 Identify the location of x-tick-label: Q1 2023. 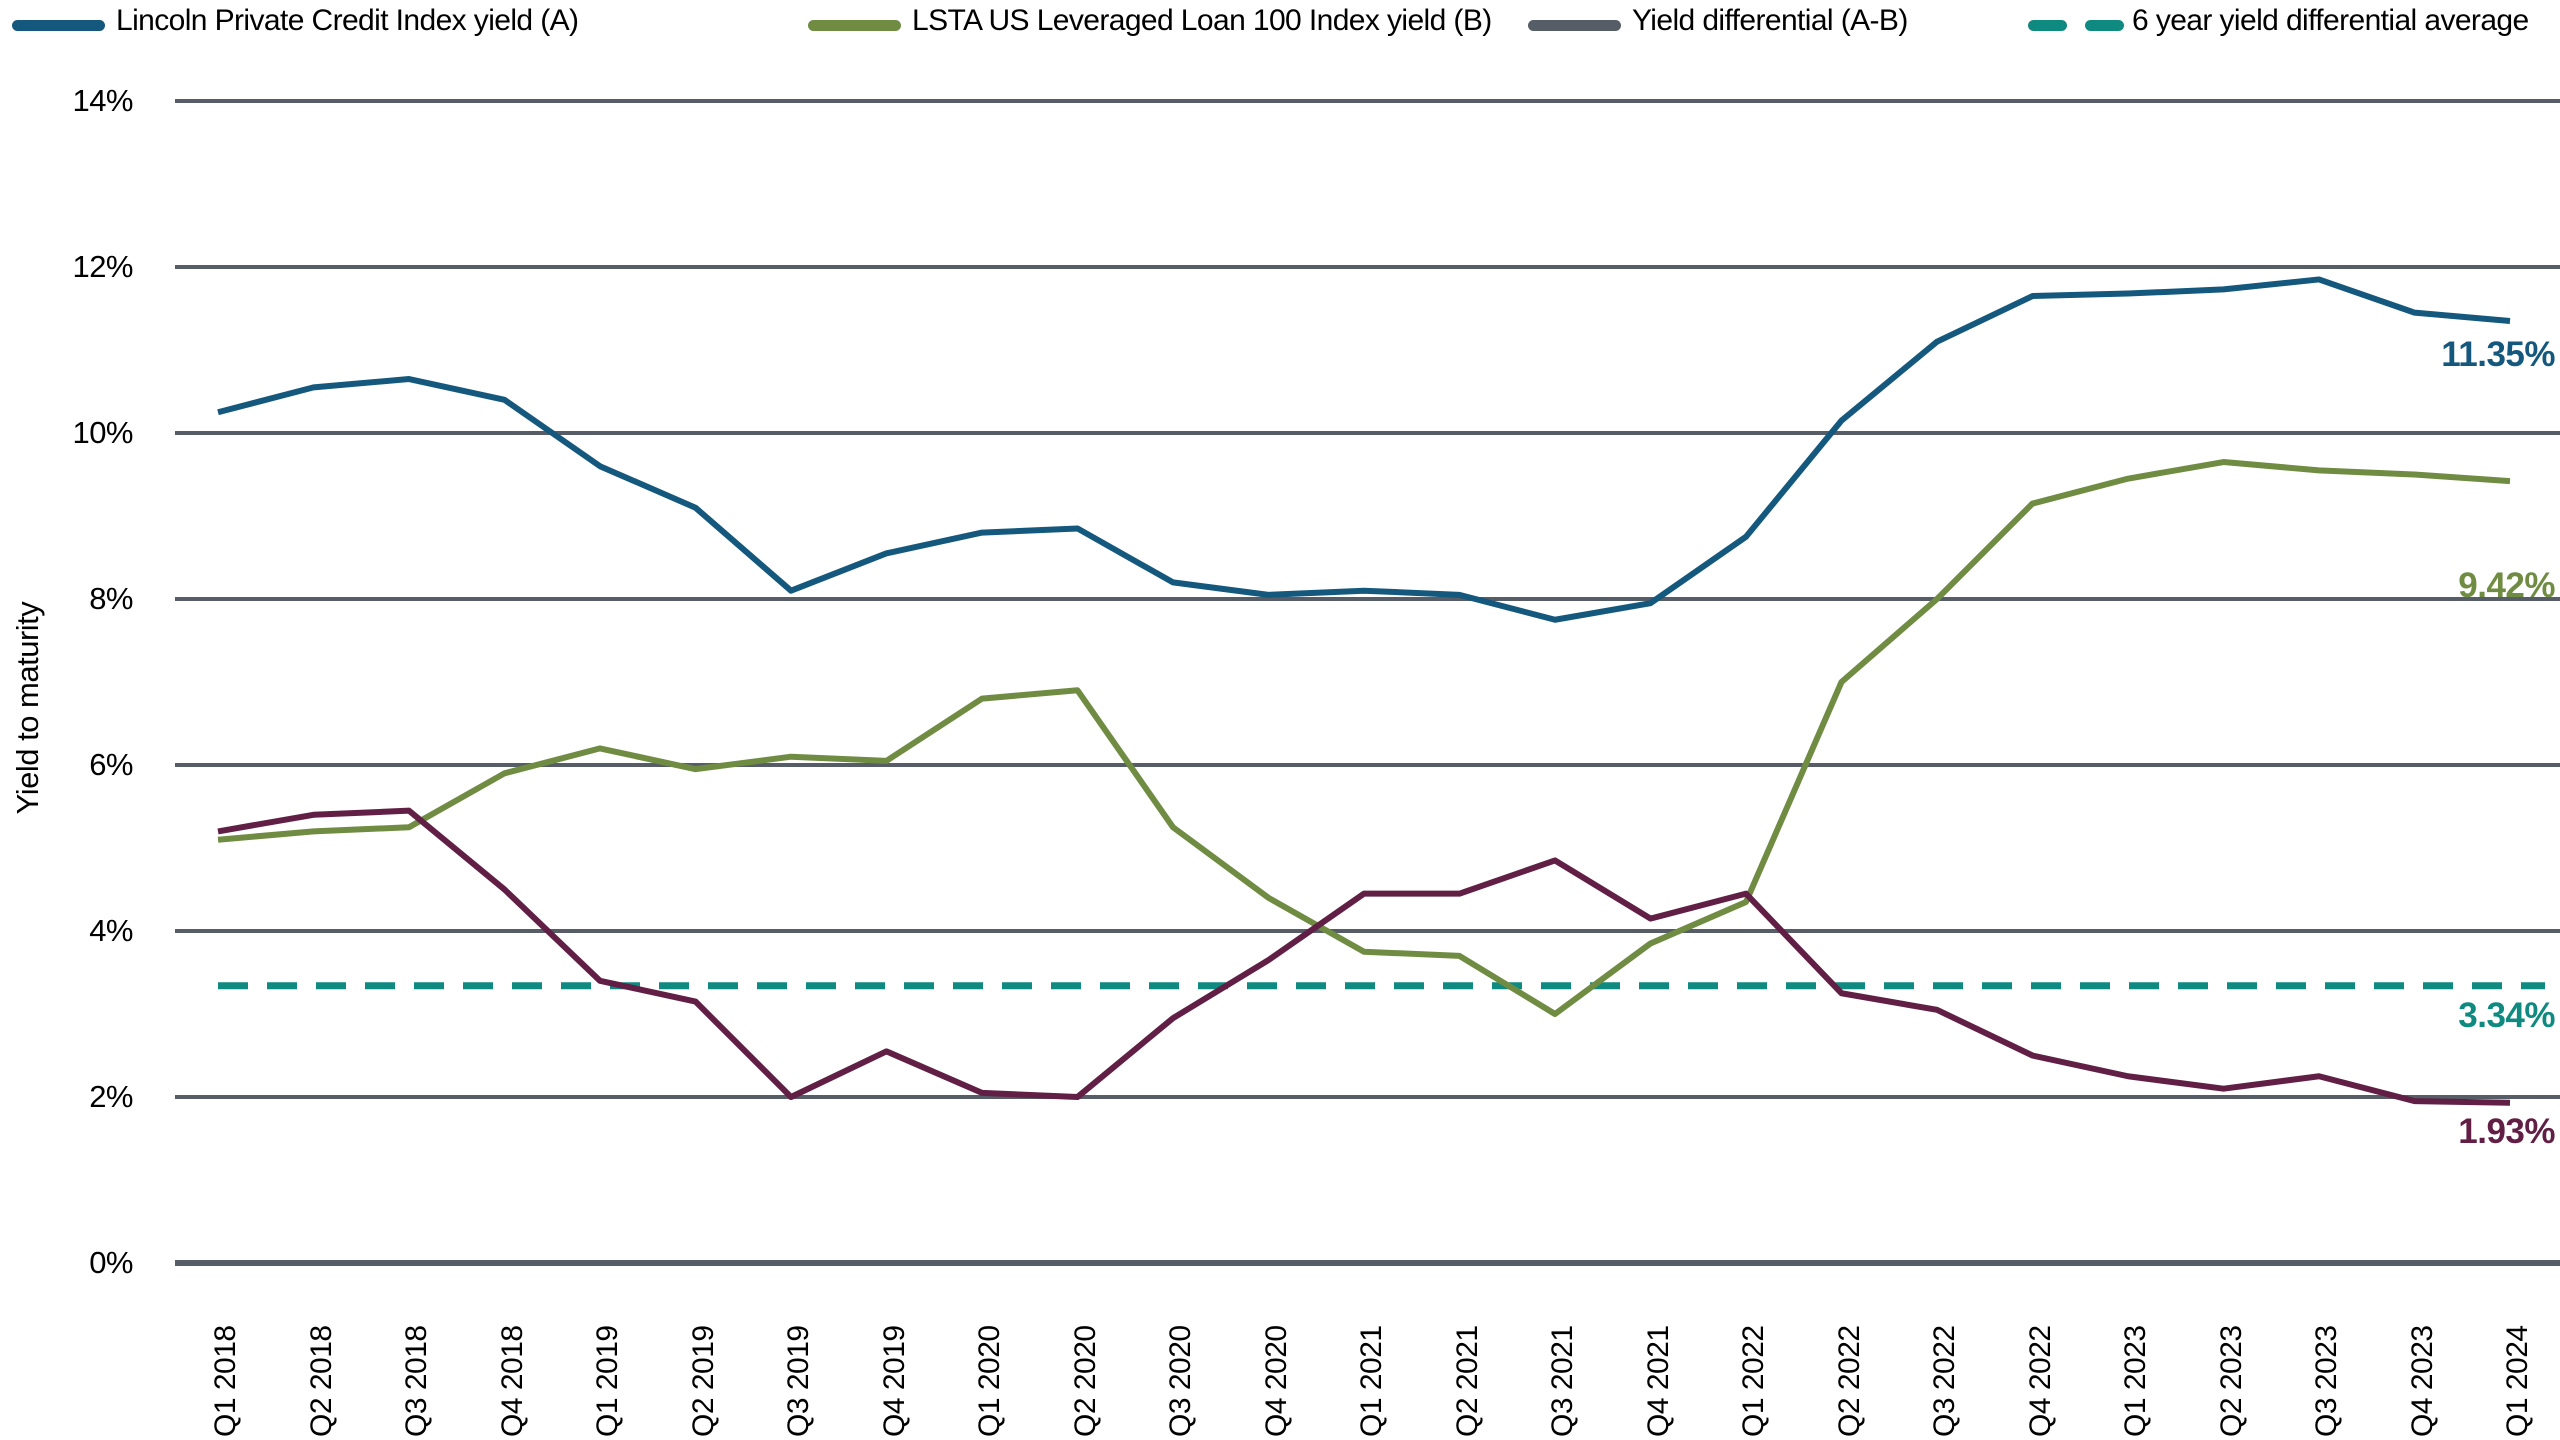
(2135, 1381).